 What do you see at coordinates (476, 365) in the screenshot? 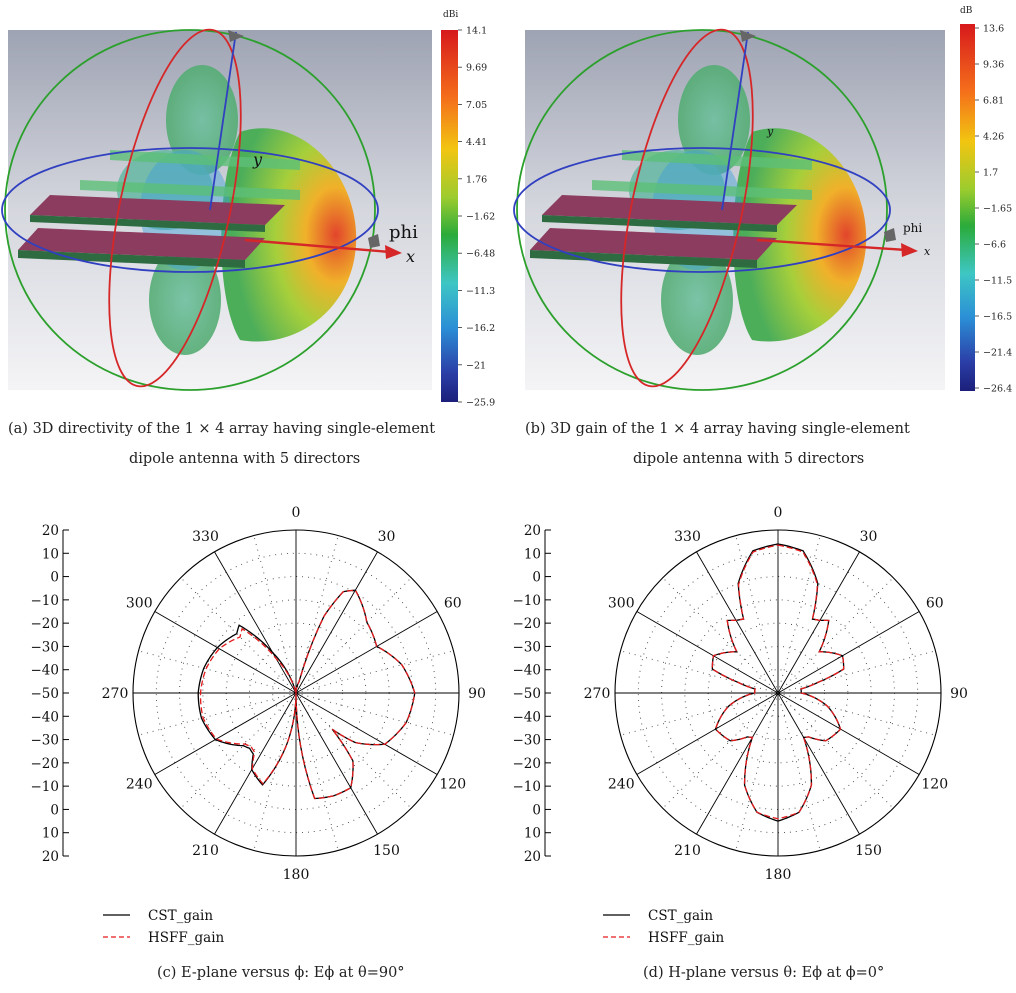
I see `colorbar-tick-label: −21` at bounding box center [476, 365].